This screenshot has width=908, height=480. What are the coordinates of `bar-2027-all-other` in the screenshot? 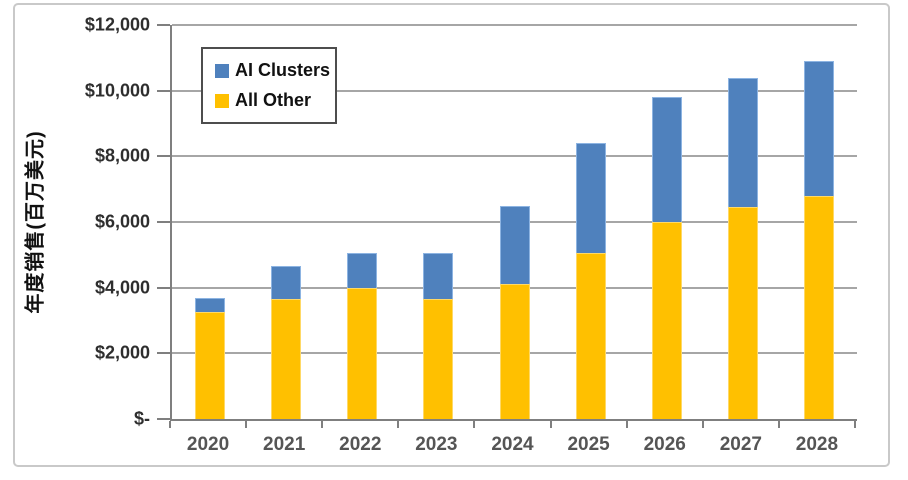 It's located at (742, 313).